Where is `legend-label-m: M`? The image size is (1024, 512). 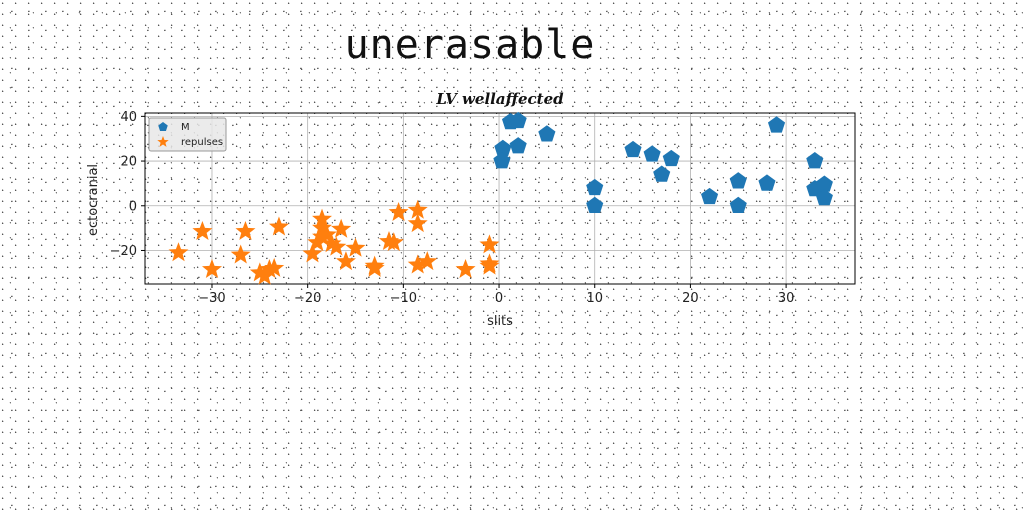
legend-label-m: M is located at coordinates (185, 127).